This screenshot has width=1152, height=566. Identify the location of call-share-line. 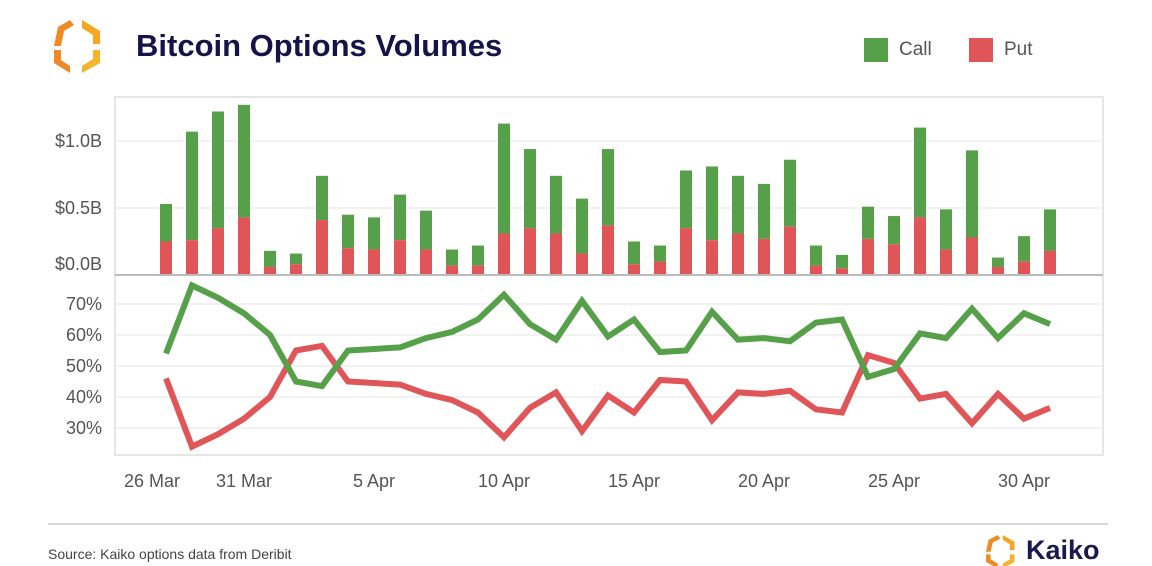
(607, 335).